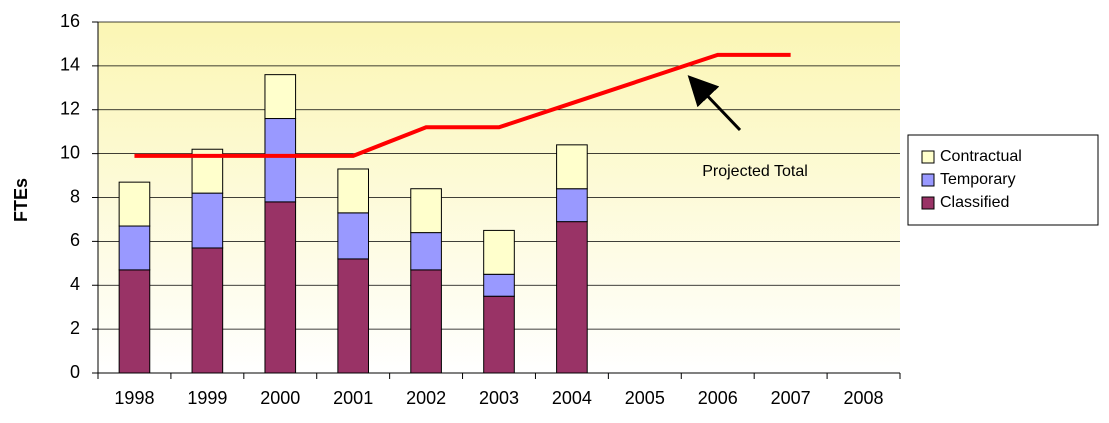 The width and height of the screenshot is (1109, 423). What do you see at coordinates (75, 196) in the screenshot?
I see `y-tick-label: 8` at bounding box center [75, 196].